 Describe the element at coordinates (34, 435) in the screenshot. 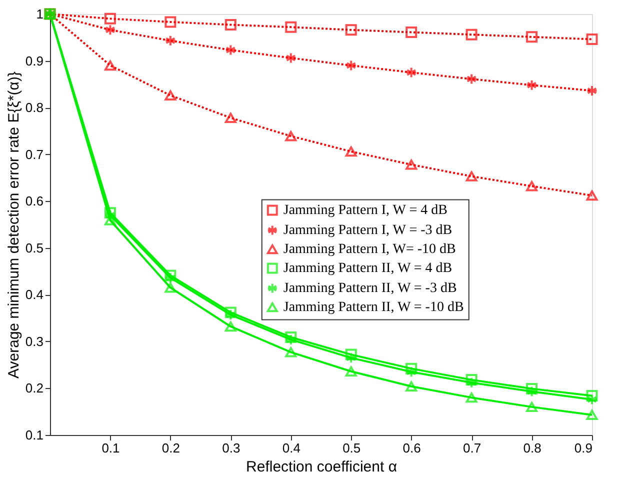

I see `y-tick-label: 0.1` at that location.